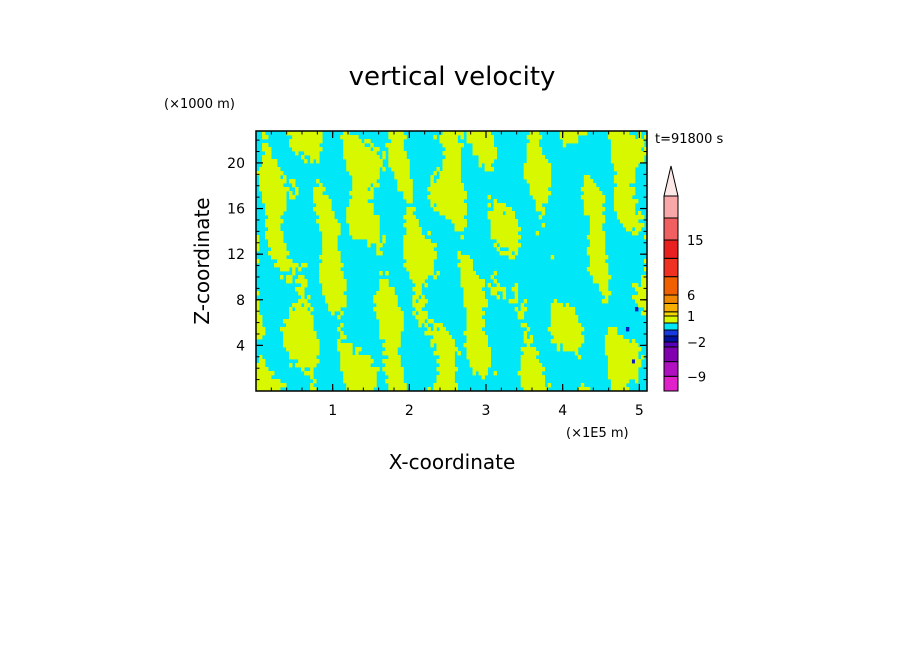 The width and height of the screenshot is (904, 654). Describe the element at coordinates (671, 307) in the screenshot. I see `colorbar-segment` at that location.